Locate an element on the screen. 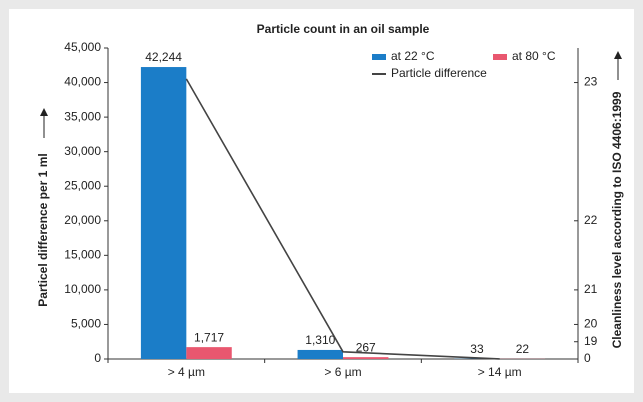  y-tick-label: 40,000 is located at coordinates (82, 82).